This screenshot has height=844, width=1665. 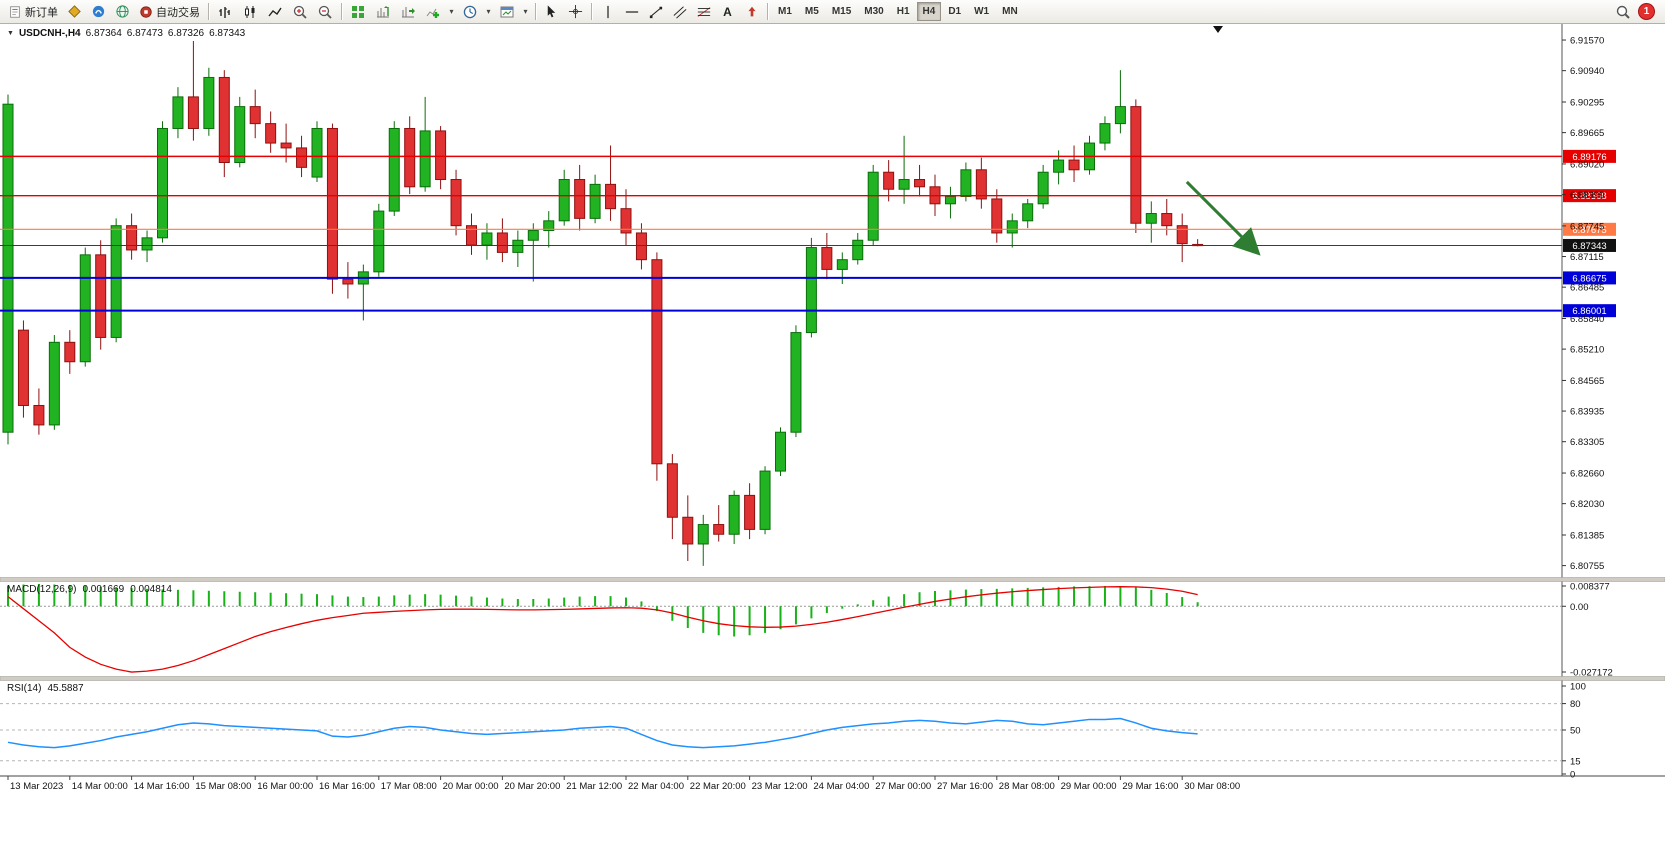 What do you see at coordinates (655, 11) in the screenshot?
I see `trendline-tool` at bounding box center [655, 11].